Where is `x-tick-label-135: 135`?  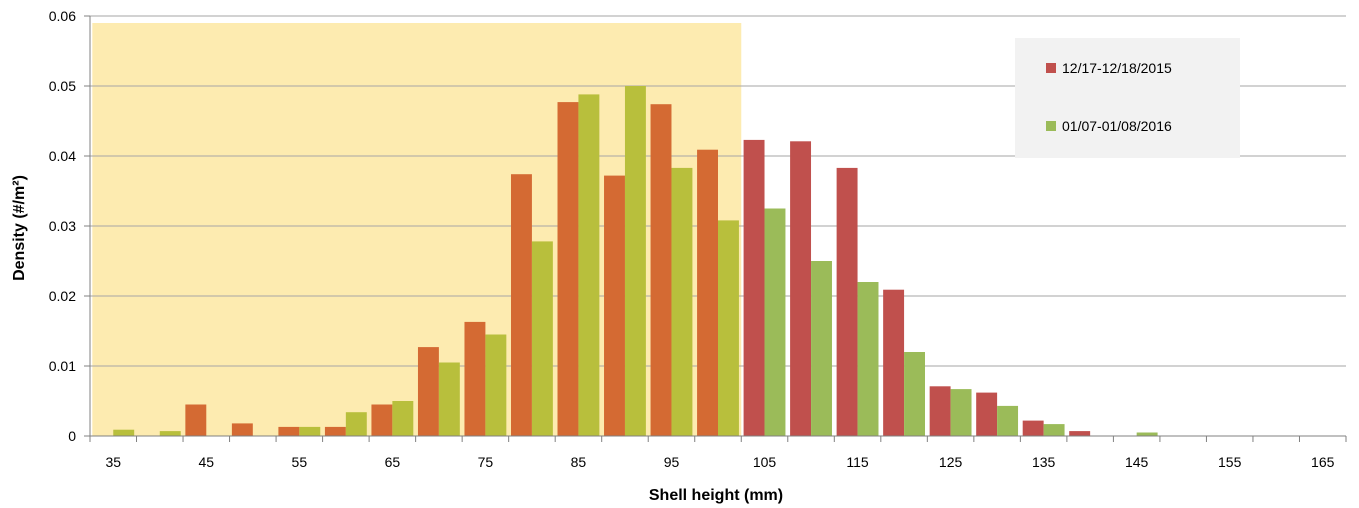 x-tick-label-135: 135 is located at coordinates (1044, 462).